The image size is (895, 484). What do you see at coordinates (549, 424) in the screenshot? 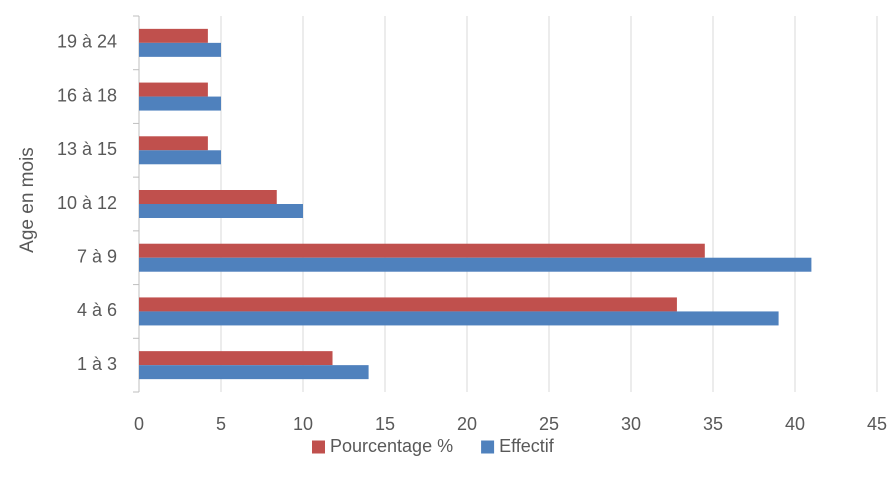
I see `x-tick-label: 25` at bounding box center [549, 424].